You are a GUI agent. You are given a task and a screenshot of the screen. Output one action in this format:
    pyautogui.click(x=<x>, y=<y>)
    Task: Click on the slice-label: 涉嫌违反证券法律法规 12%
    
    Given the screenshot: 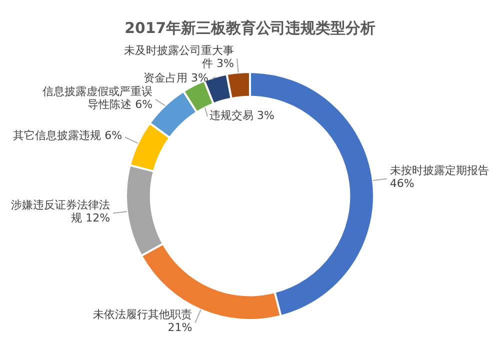 What is the action you would take?
    pyautogui.click(x=60, y=211)
    